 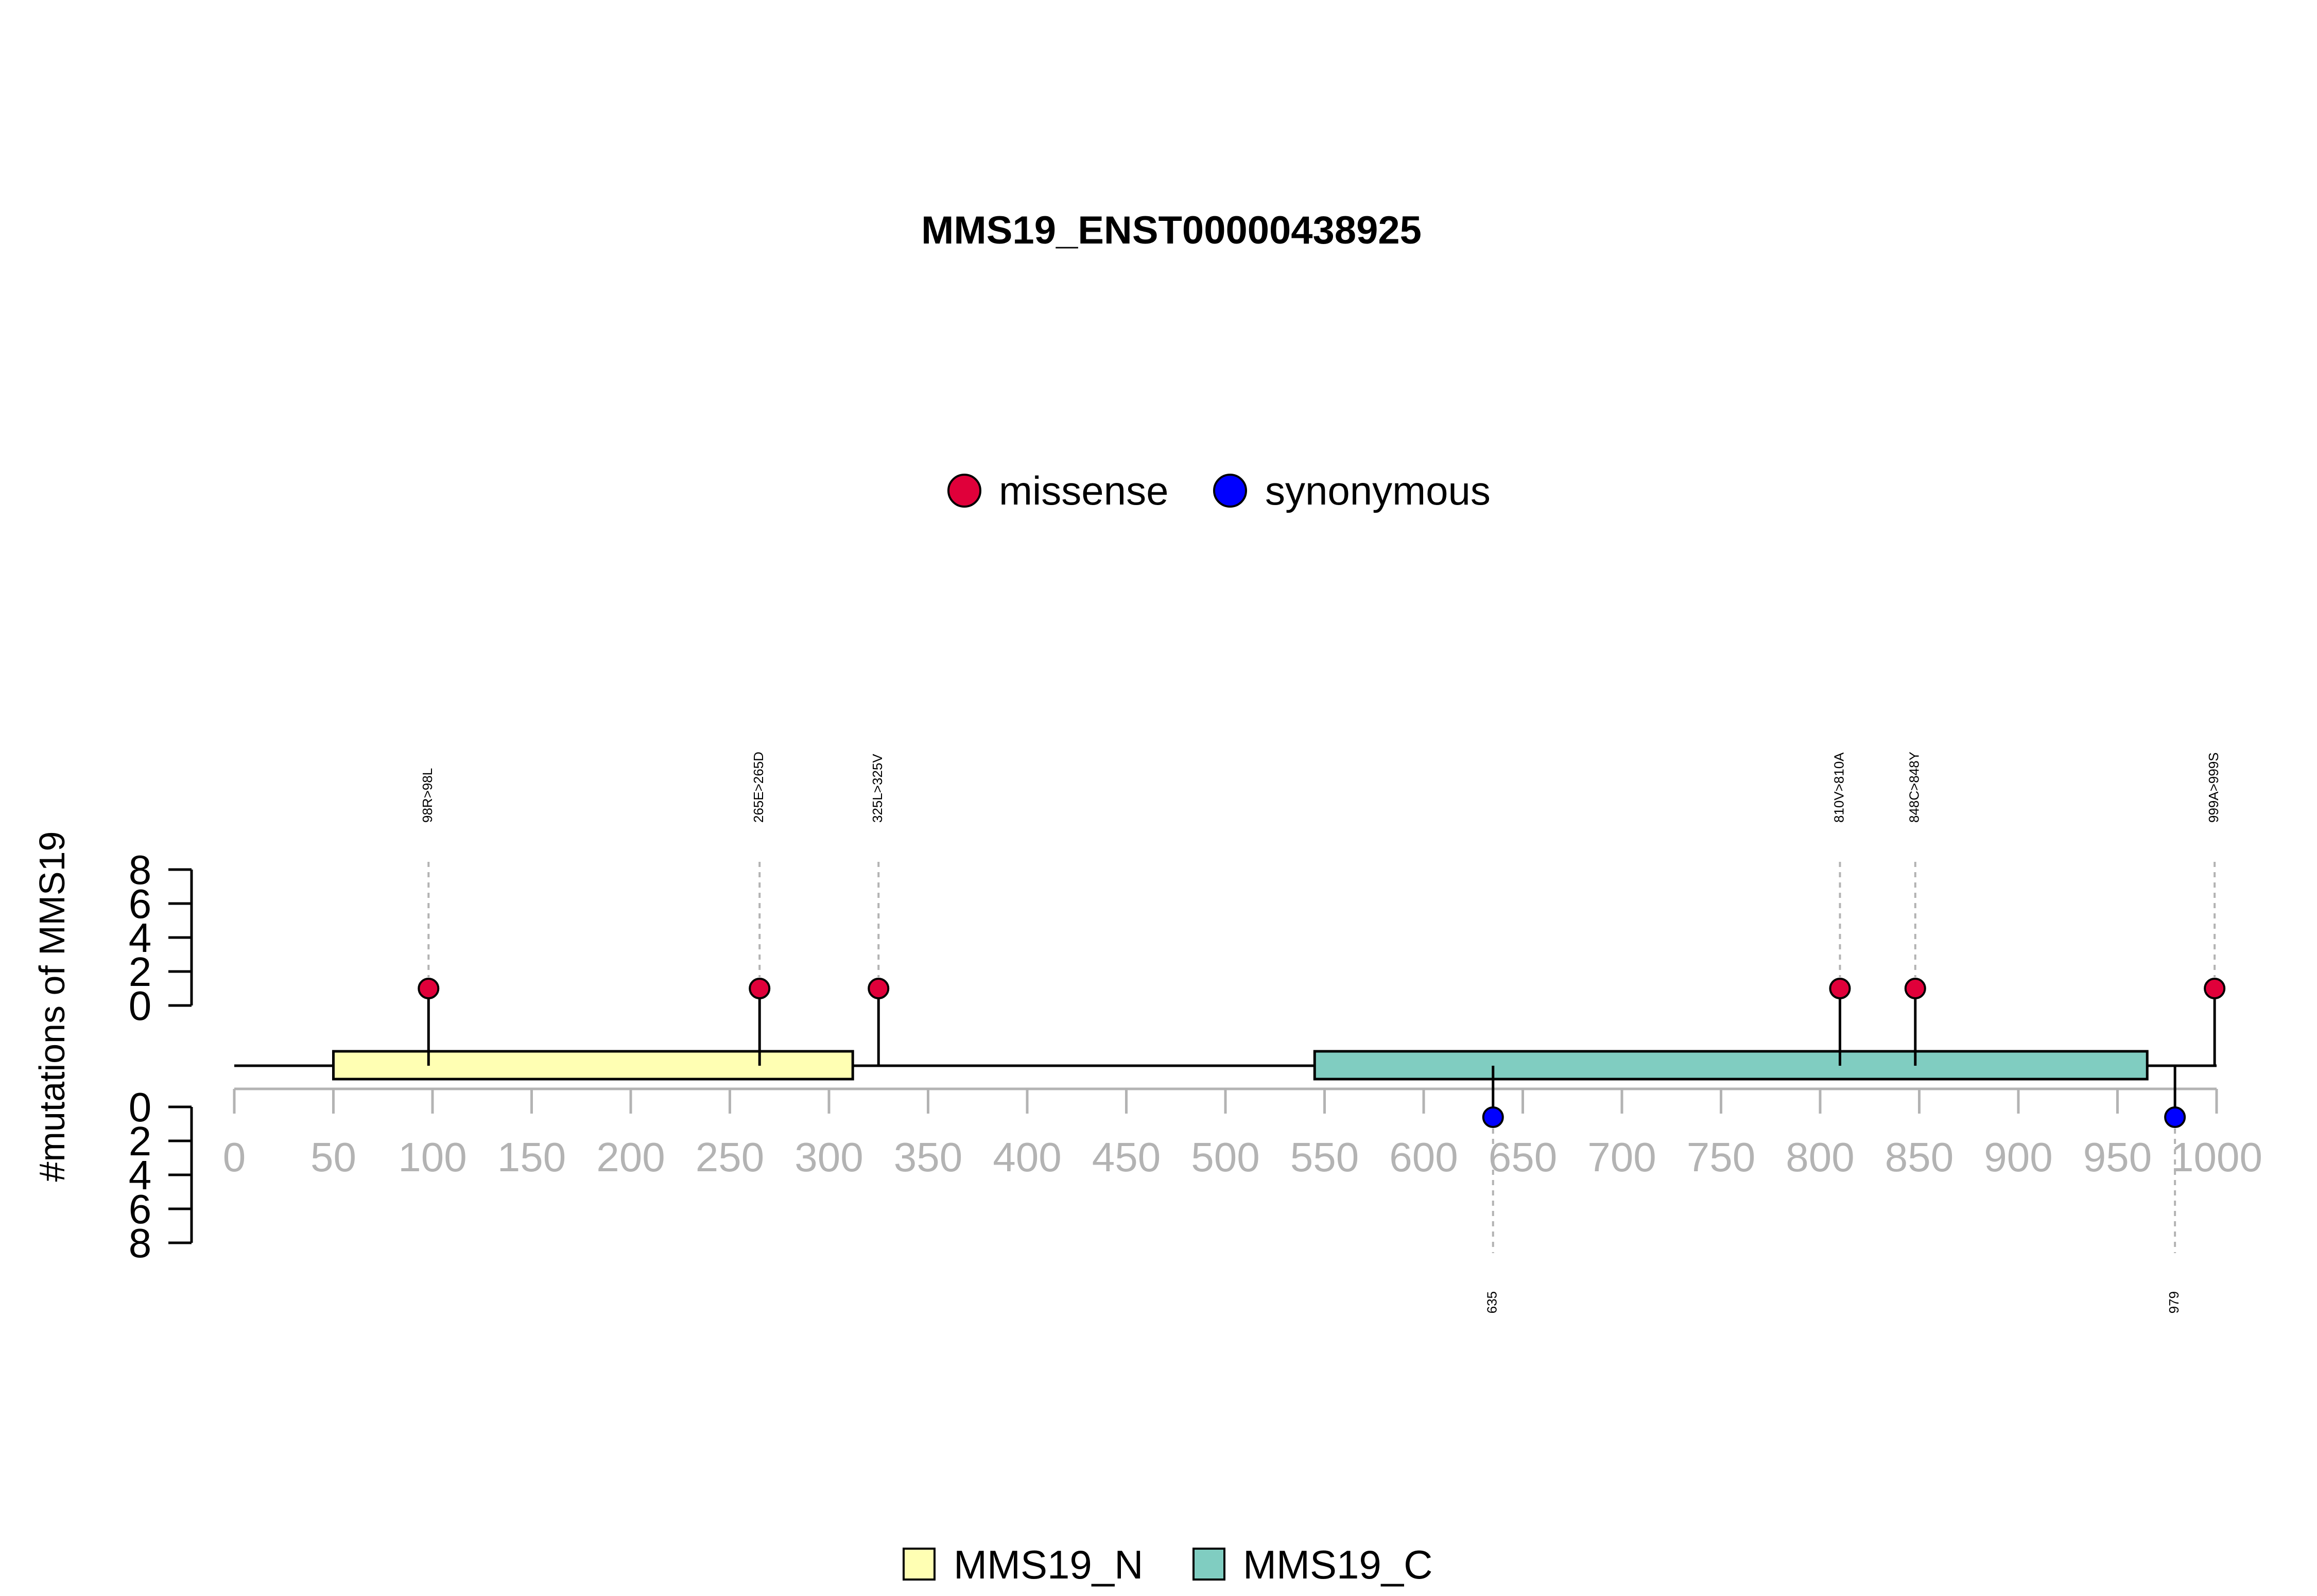 What do you see at coordinates (630, 1157) in the screenshot?
I see `x-tick-label: 200` at bounding box center [630, 1157].